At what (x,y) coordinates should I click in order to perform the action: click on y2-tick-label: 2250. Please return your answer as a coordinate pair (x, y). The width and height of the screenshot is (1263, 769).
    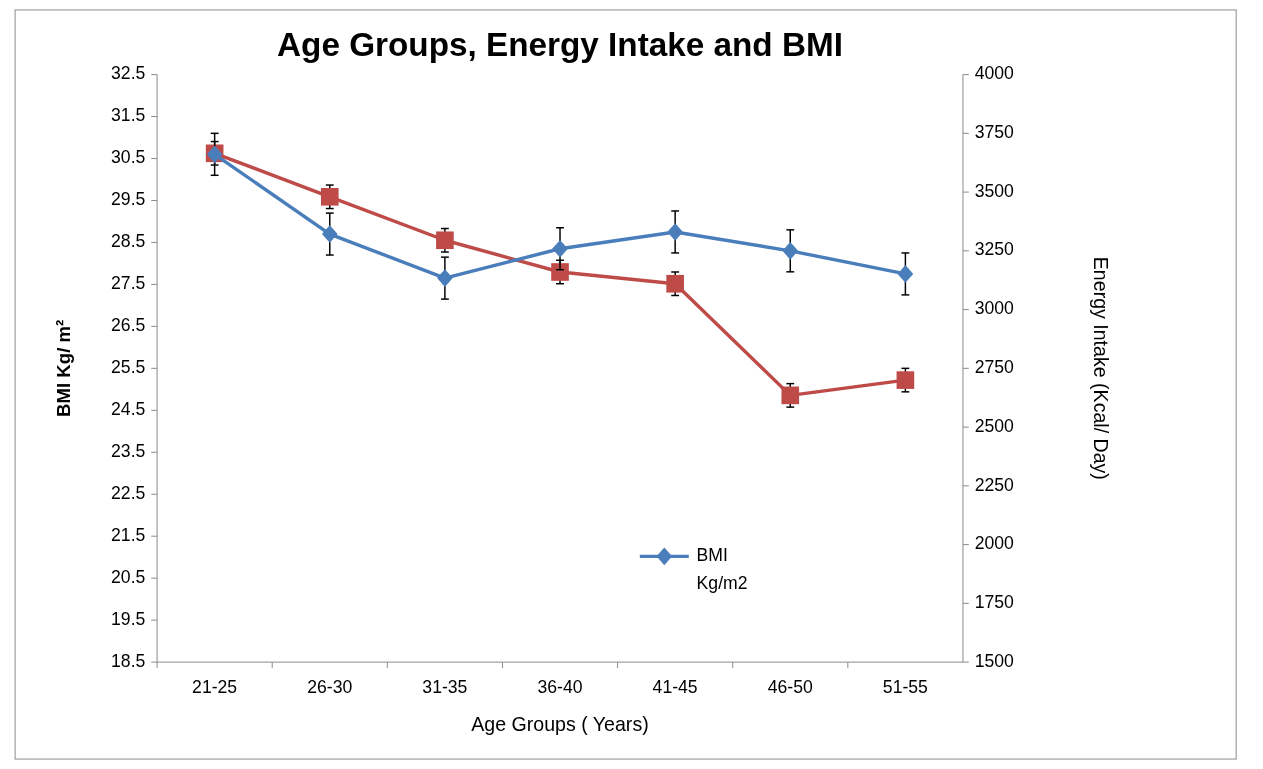
    Looking at the image, I should click on (994, 484).